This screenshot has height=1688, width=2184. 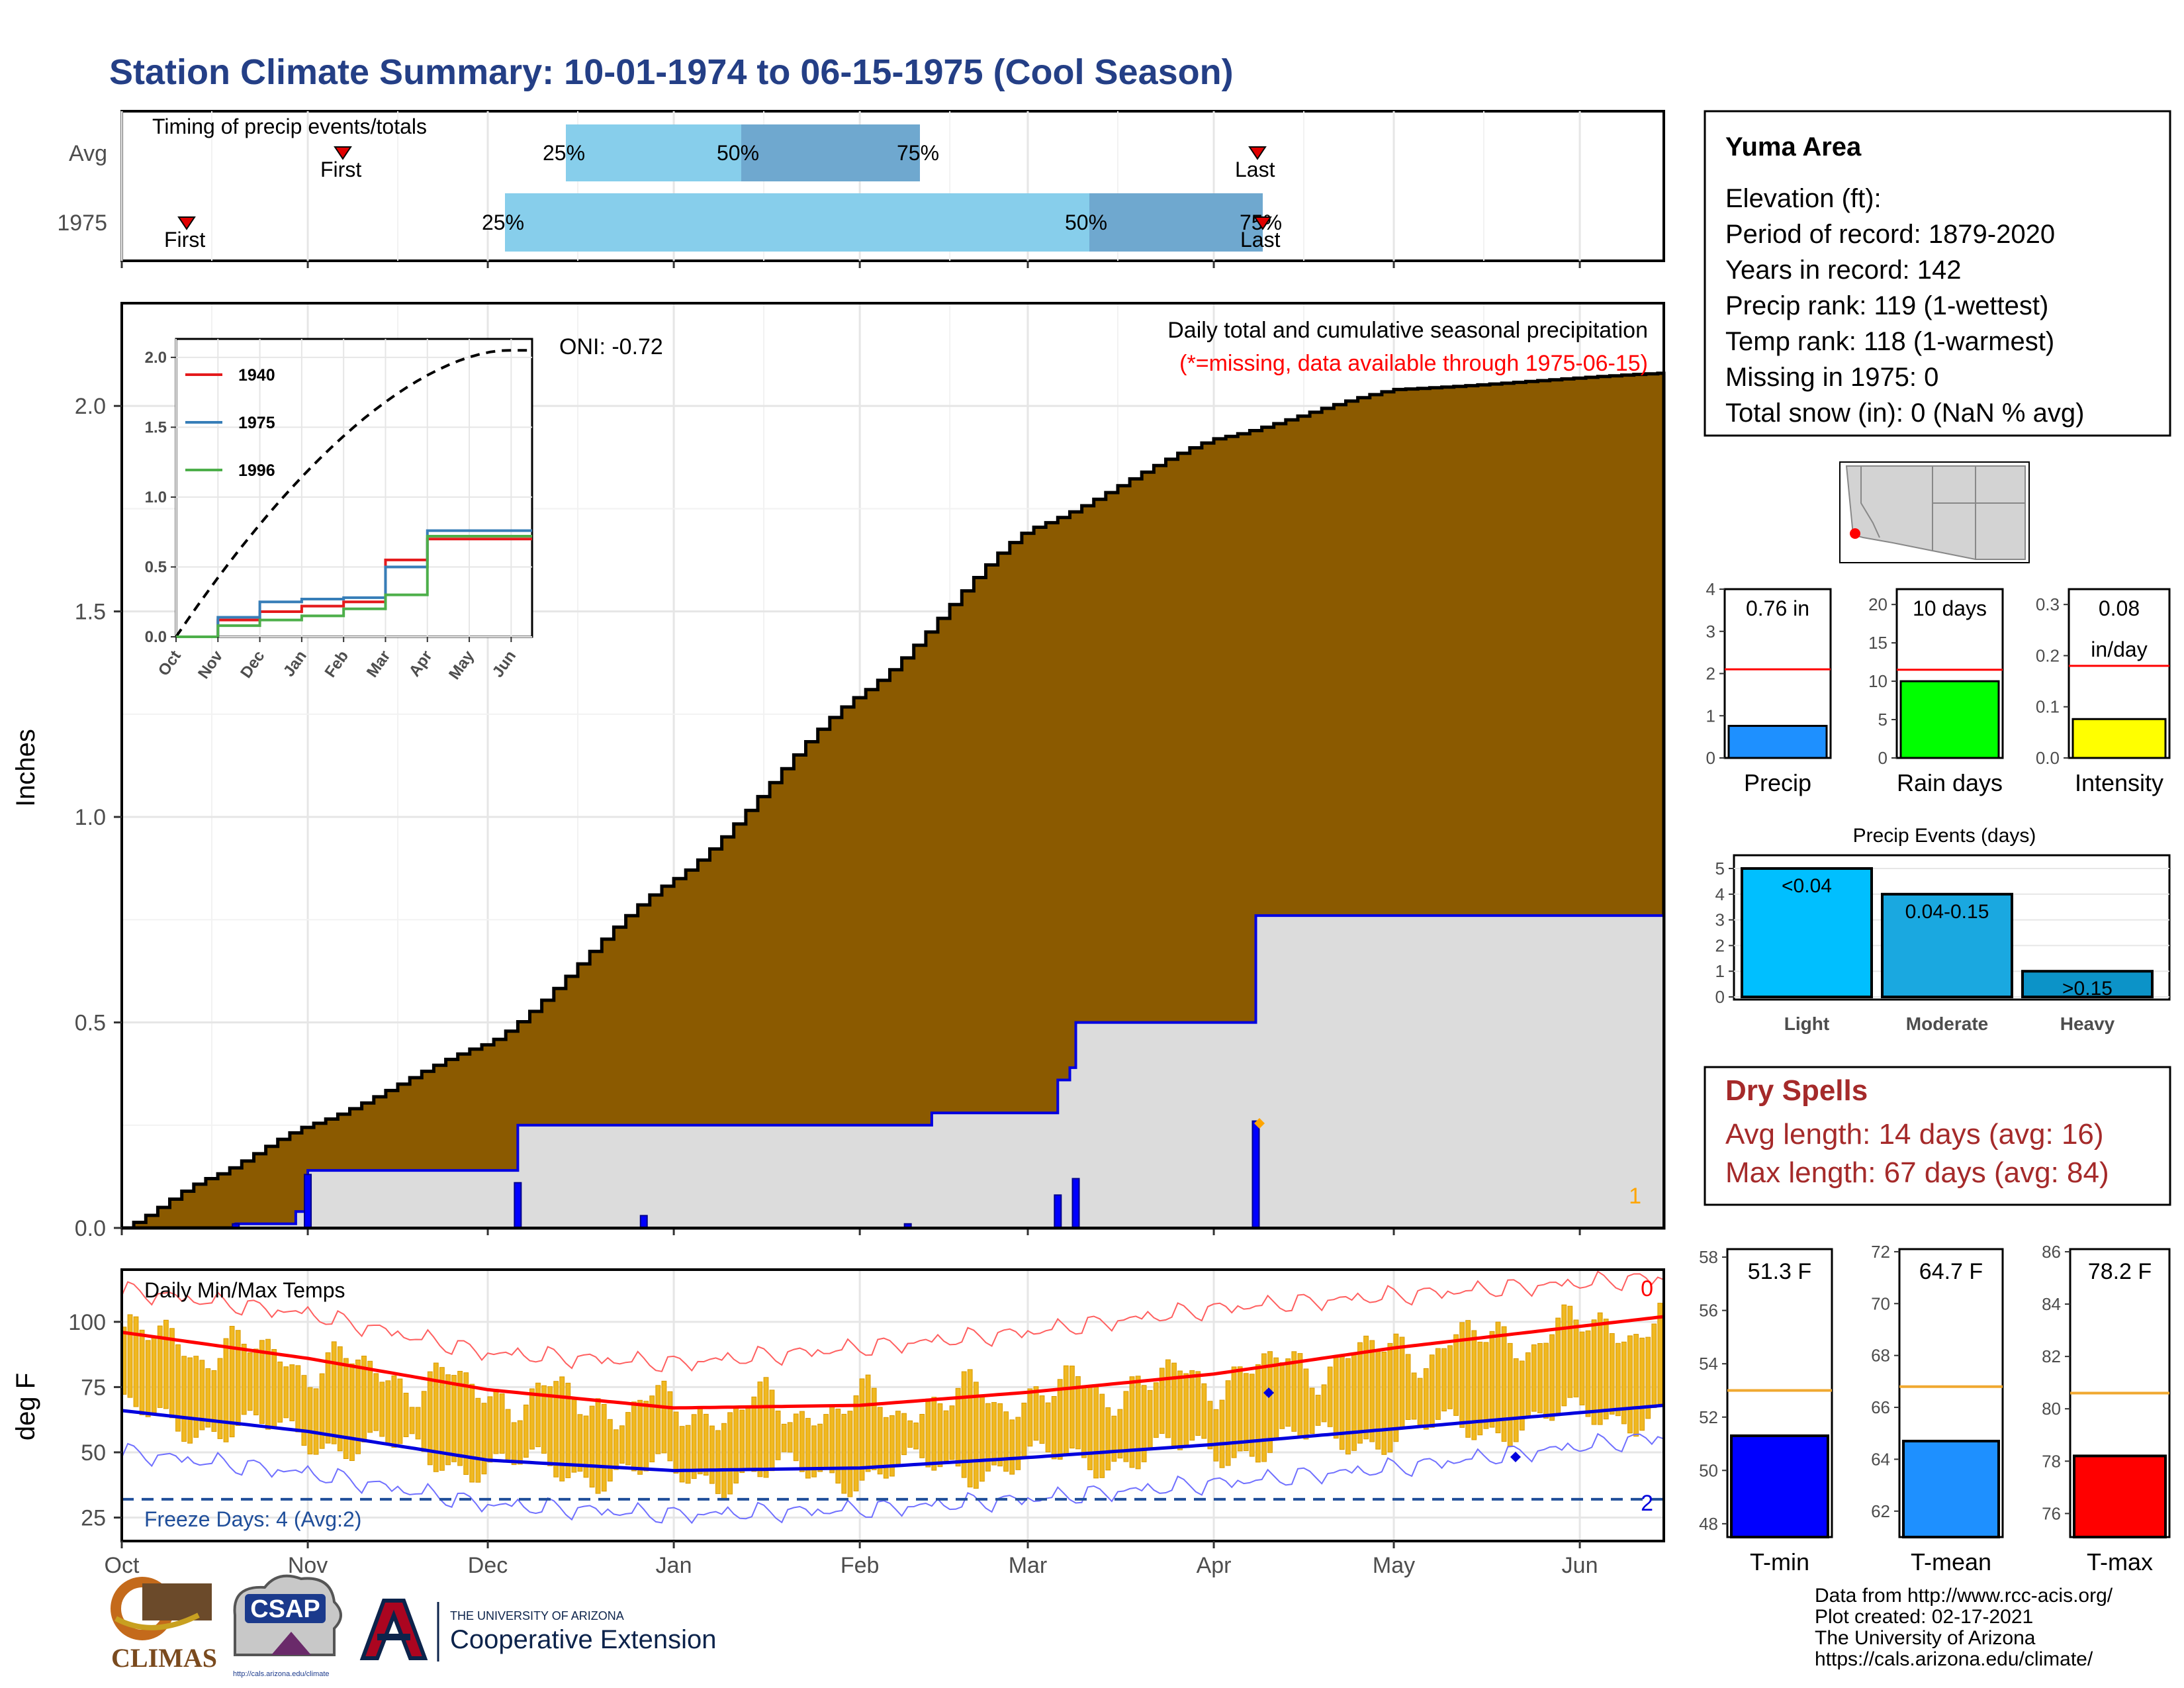 I want to click on climas-logo-text: CLIMAS, so click(x=164, y=1658).